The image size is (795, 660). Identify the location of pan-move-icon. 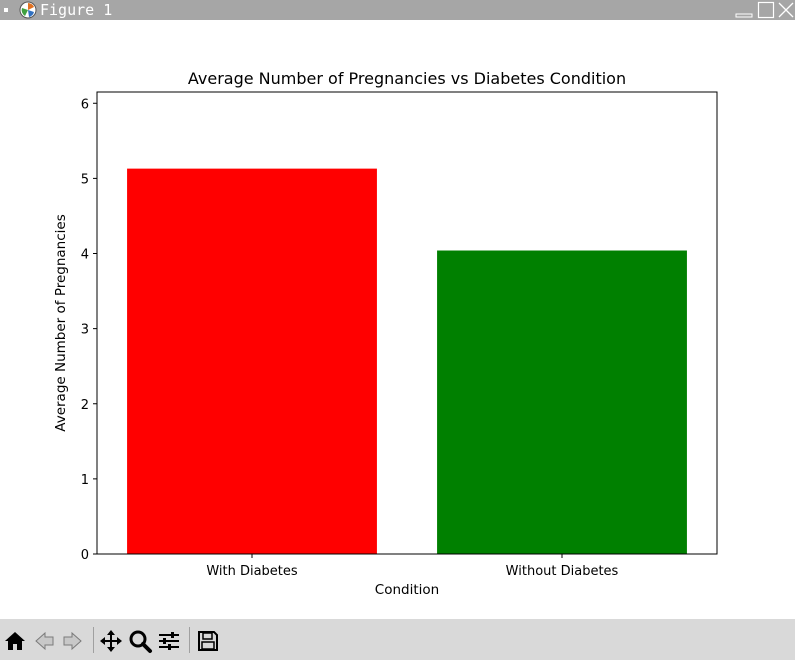
(111, 641).